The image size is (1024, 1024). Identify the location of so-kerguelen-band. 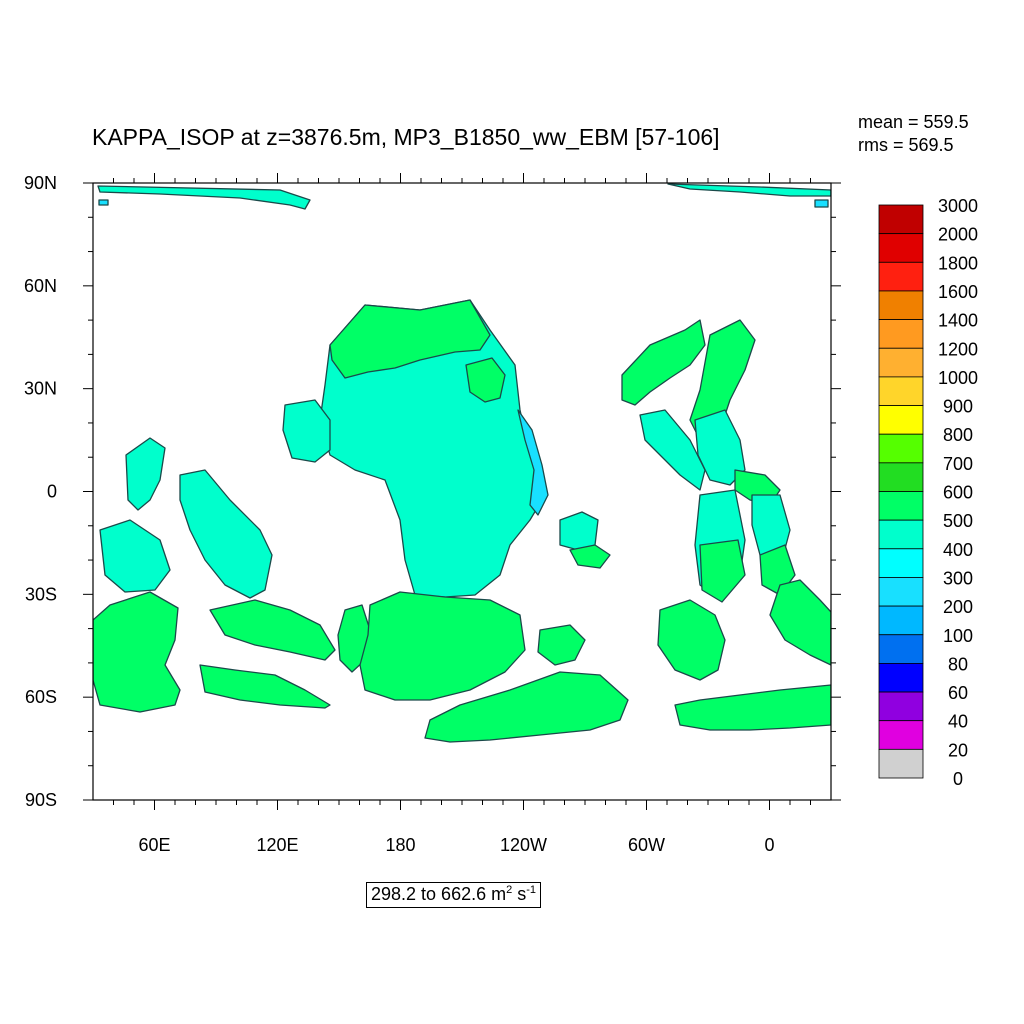
(265, 686).